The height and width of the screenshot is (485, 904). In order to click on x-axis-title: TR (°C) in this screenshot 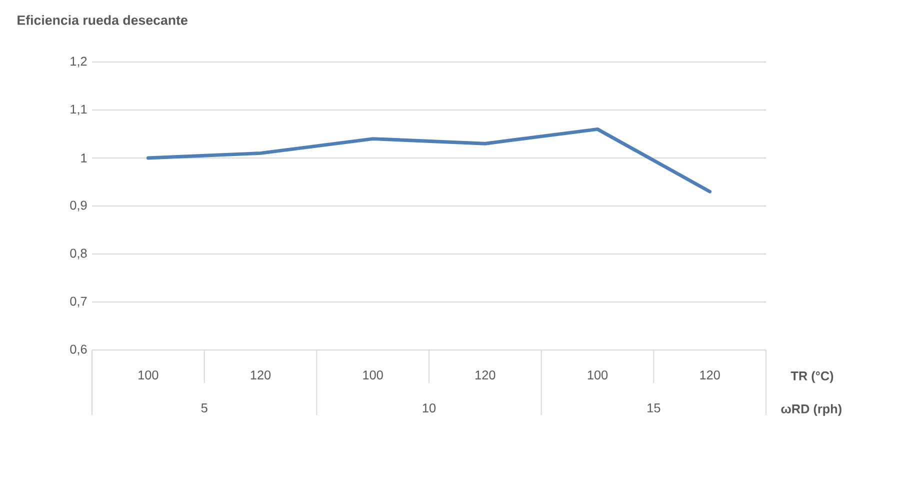, I will do `click(812, 377)`.